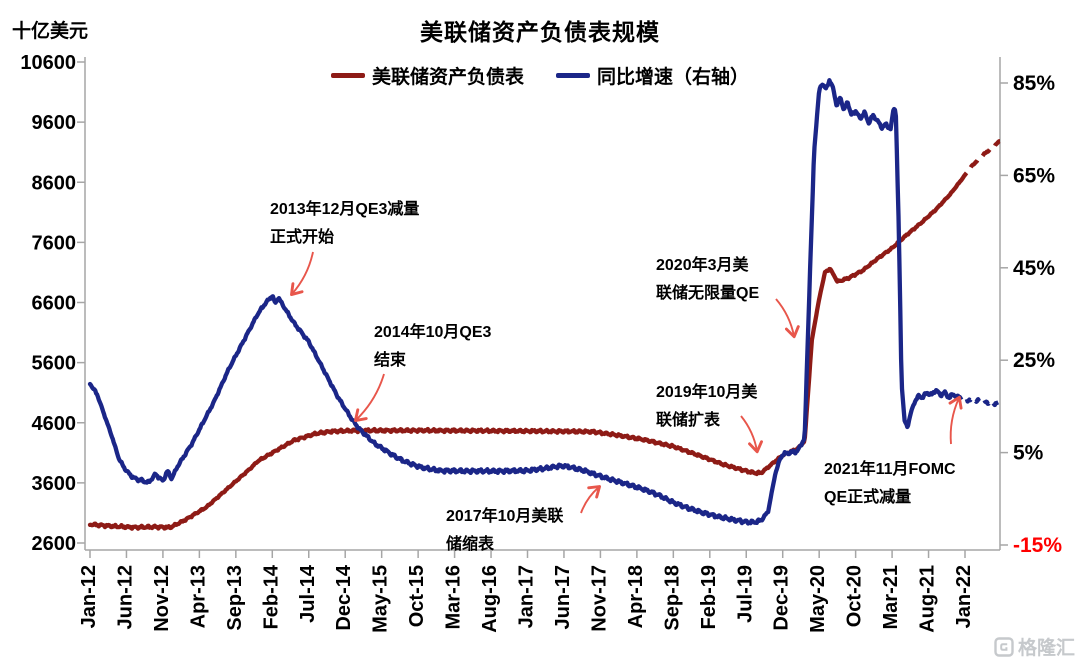 Image resolution: width=1080 pixels, height=663 pixels. I want to click on y-axis-left-tick-label: 3600, so click(54, 484).